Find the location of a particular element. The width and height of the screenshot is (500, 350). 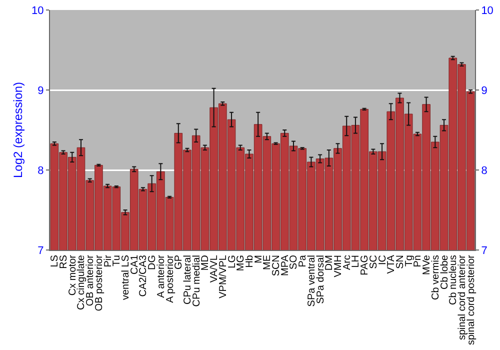

y-tick-label: 9 is located at coordinates (41, 90).